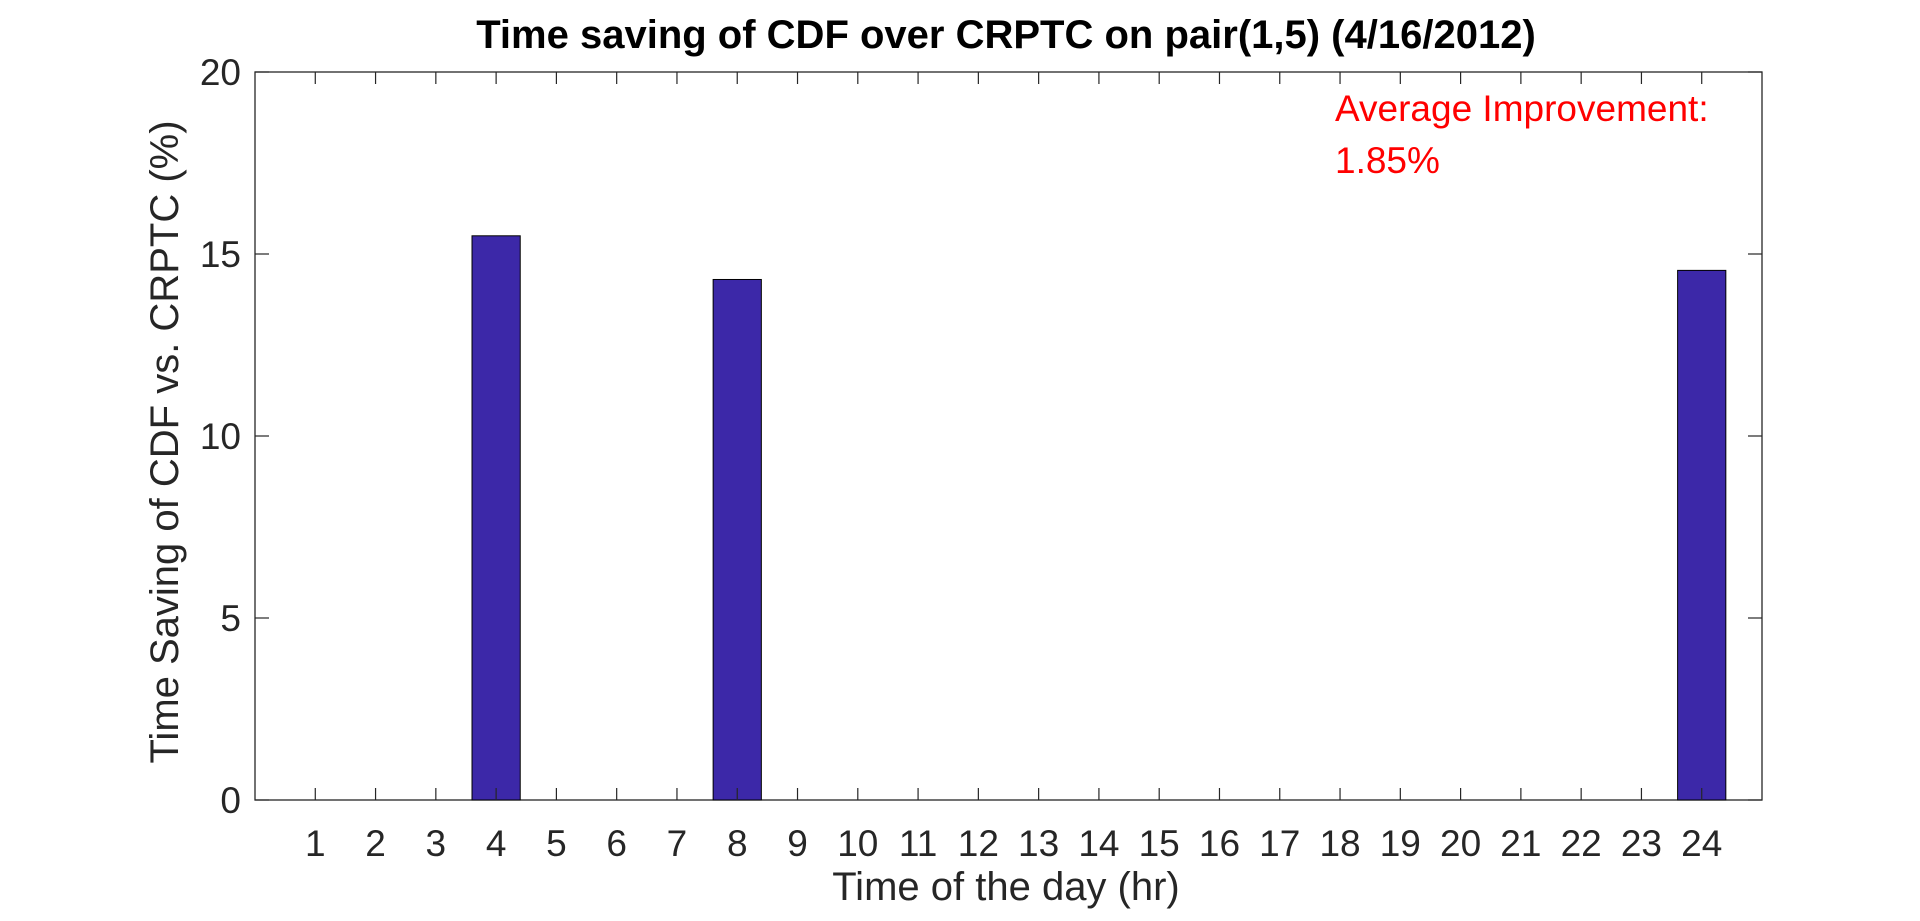  What do you see at coordinates (230, 800) in the screenshot?
I see `y-tick-label-0: 0` at bounding box center [230, 800].